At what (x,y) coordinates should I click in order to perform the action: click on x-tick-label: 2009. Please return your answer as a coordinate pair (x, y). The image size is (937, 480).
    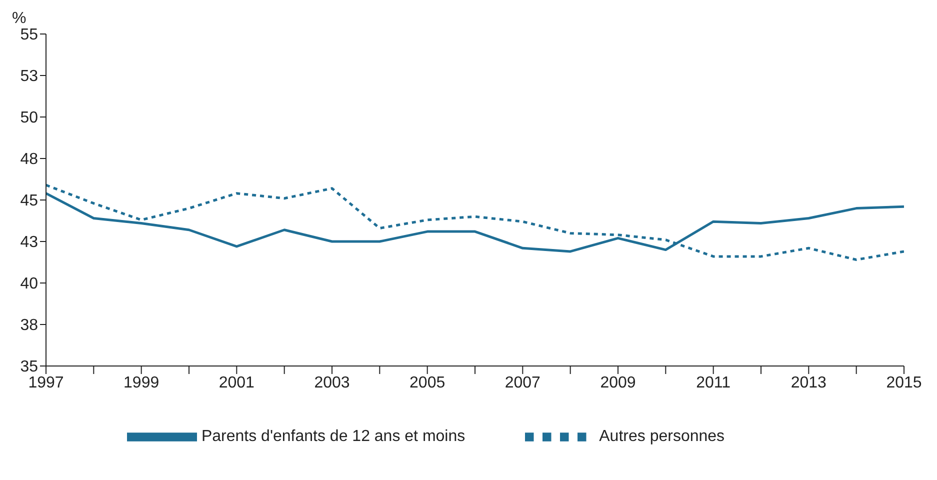
    Looking at the image, I should click on (618, 383).